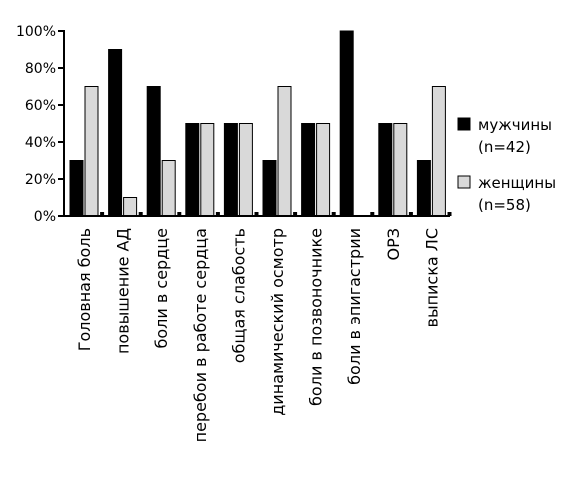  Describe the element at coordinates (45, 217) in the screenshot. I see `y-tick-label: 0%` at that location.